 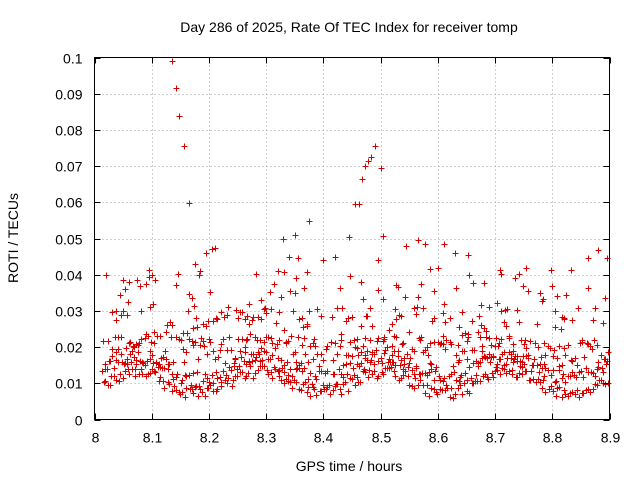 What do you see at coordinates (553, 438) in the screenshot?
I see `x-tick-label: 8.8` at bounding box center [553, 438].